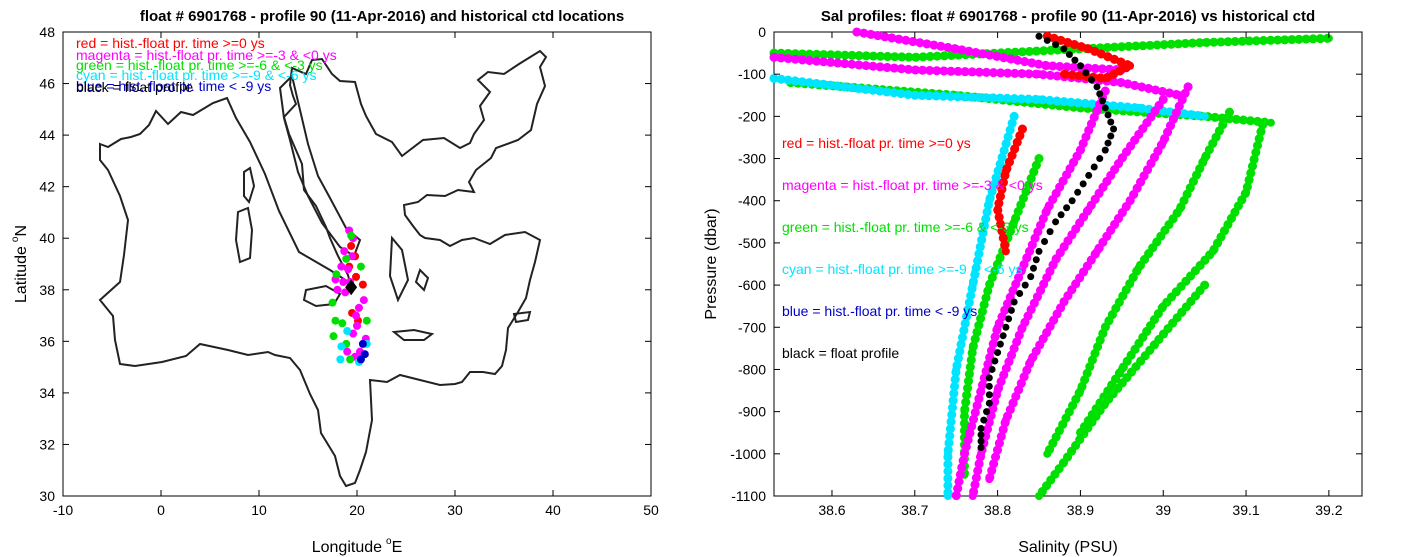 The height and width of the screenshot is (557, 1413). Describe the element at coordinates (63, 510) in the screenshot. I see `map-xtick-label: -10` at that location.